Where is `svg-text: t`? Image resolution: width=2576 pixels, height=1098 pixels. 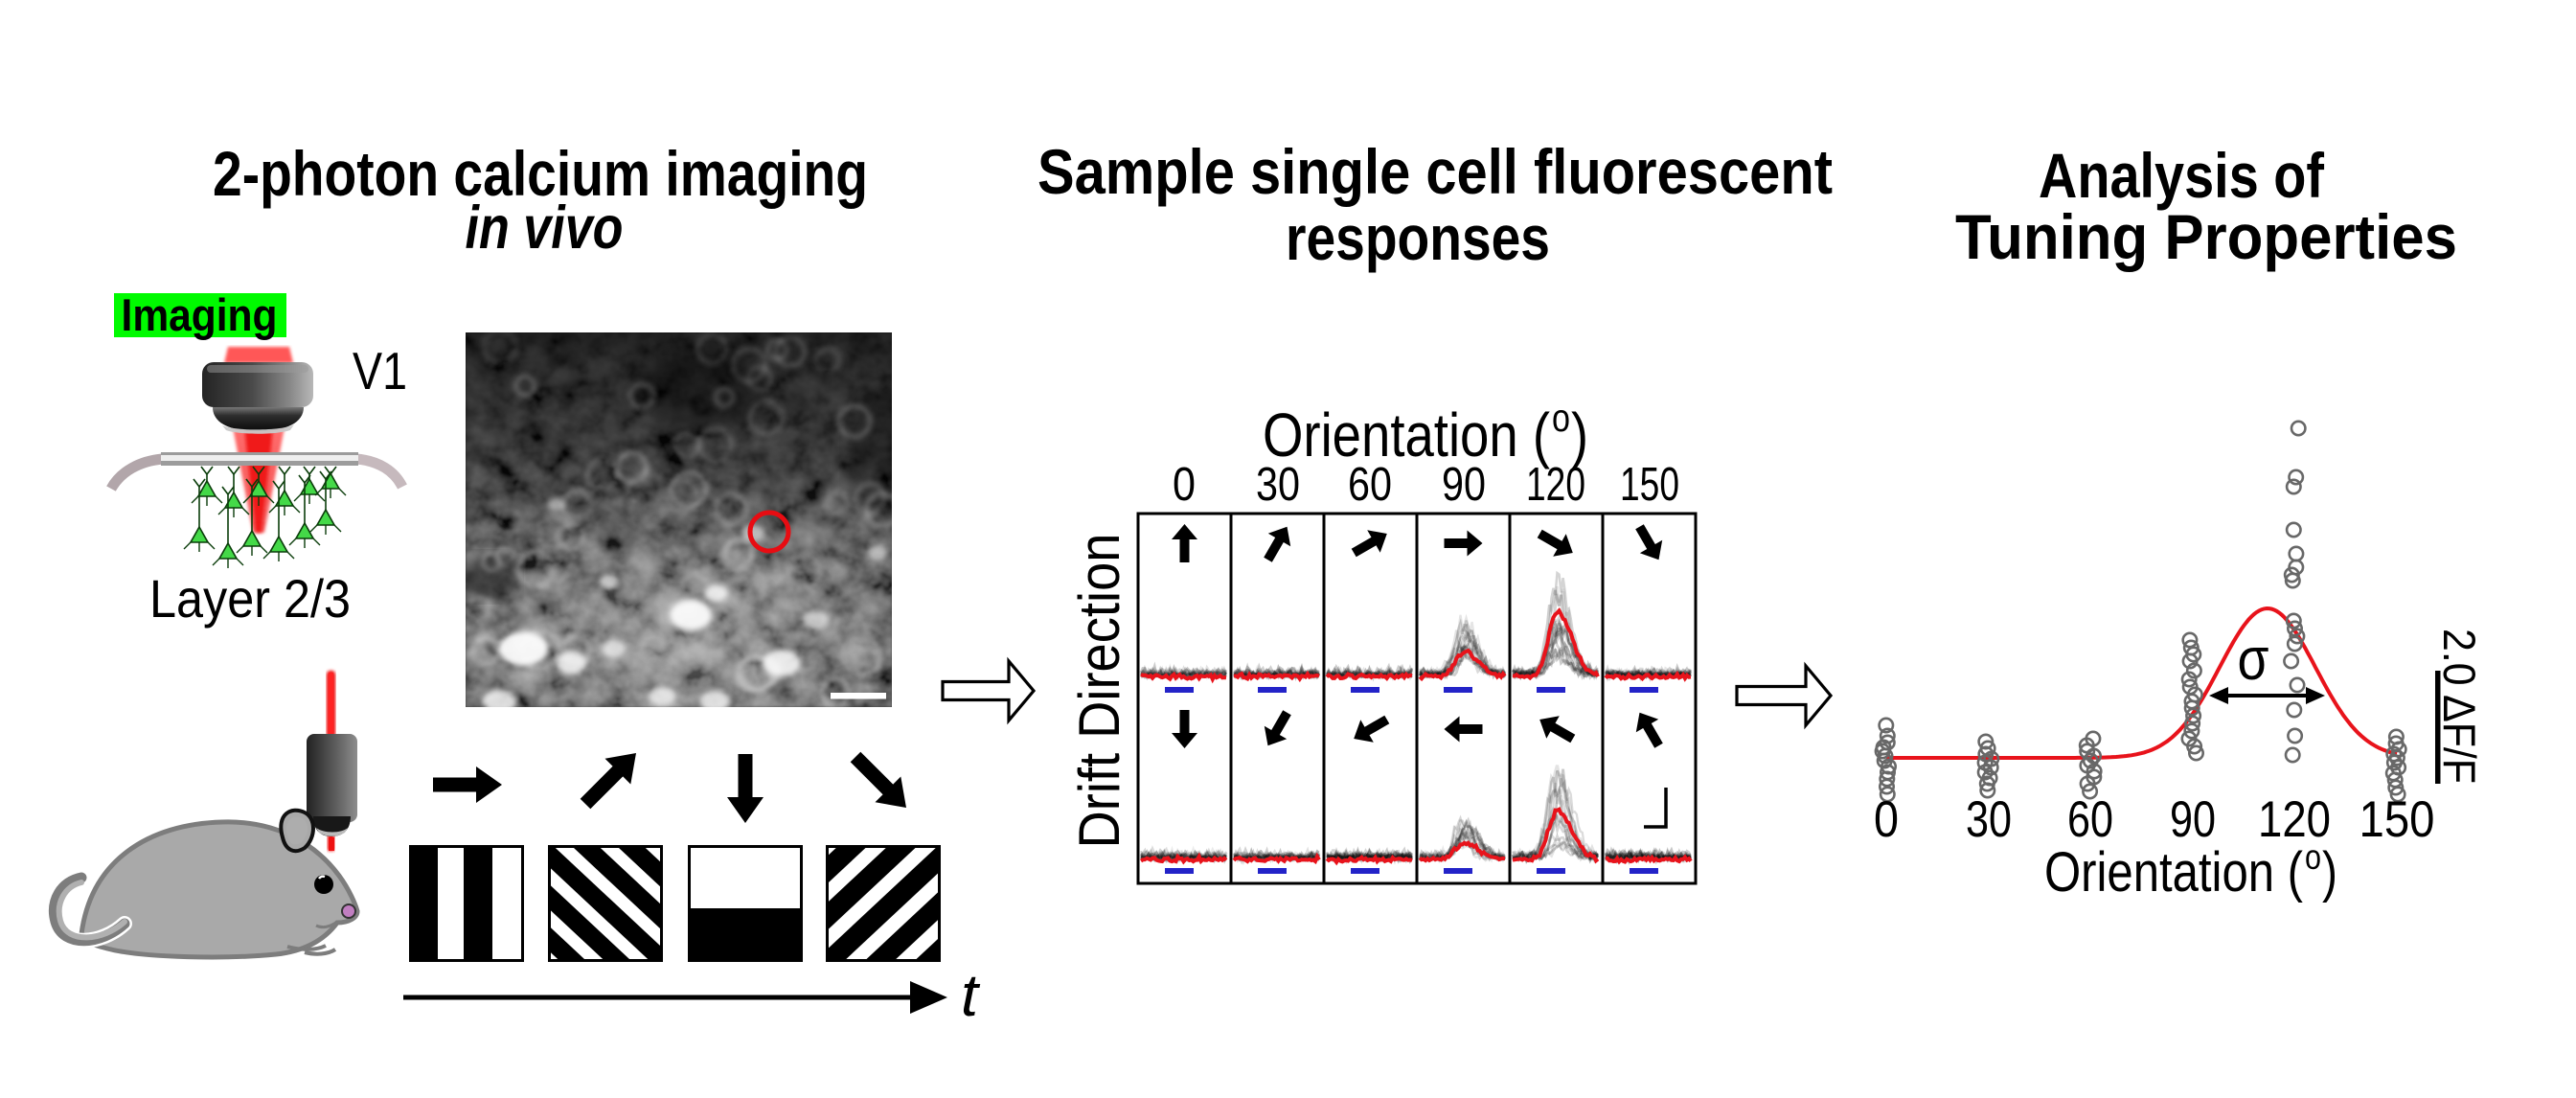
svg-text: t is located at coordinates (971, 996).